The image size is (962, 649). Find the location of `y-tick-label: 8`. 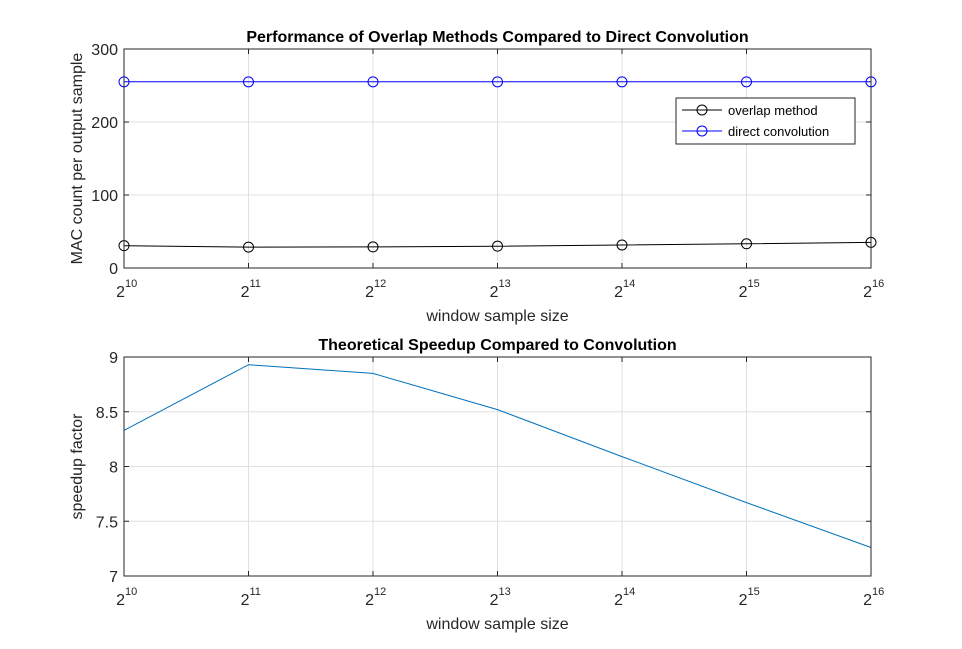

y-tick-label: 8 is located at coordinates (113, 468).